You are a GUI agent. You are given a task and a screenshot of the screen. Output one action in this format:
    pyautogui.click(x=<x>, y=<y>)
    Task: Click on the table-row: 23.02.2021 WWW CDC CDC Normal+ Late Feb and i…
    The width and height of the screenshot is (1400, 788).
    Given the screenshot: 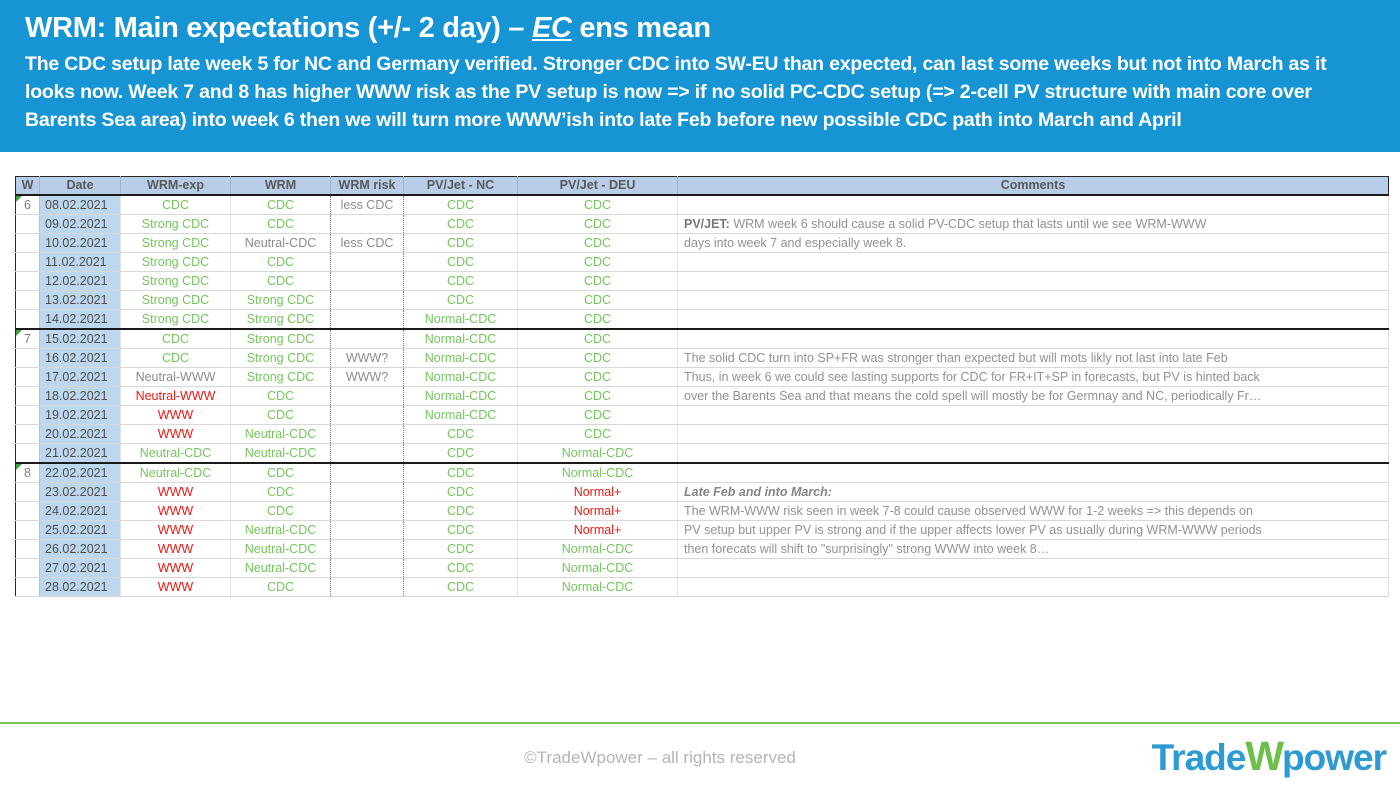 What is the action you would take?
    pyautogui.click(x=702, y=492)
    